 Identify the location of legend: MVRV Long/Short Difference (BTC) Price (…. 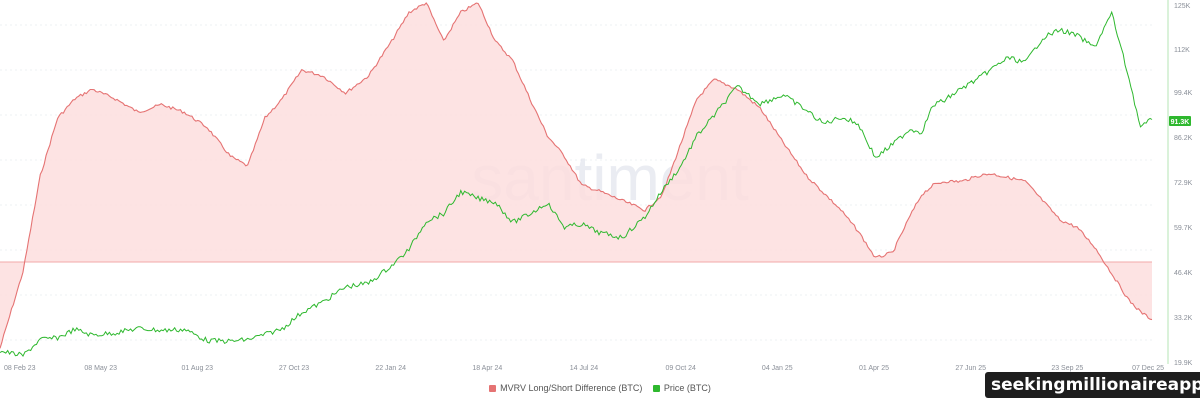
(600, 388).